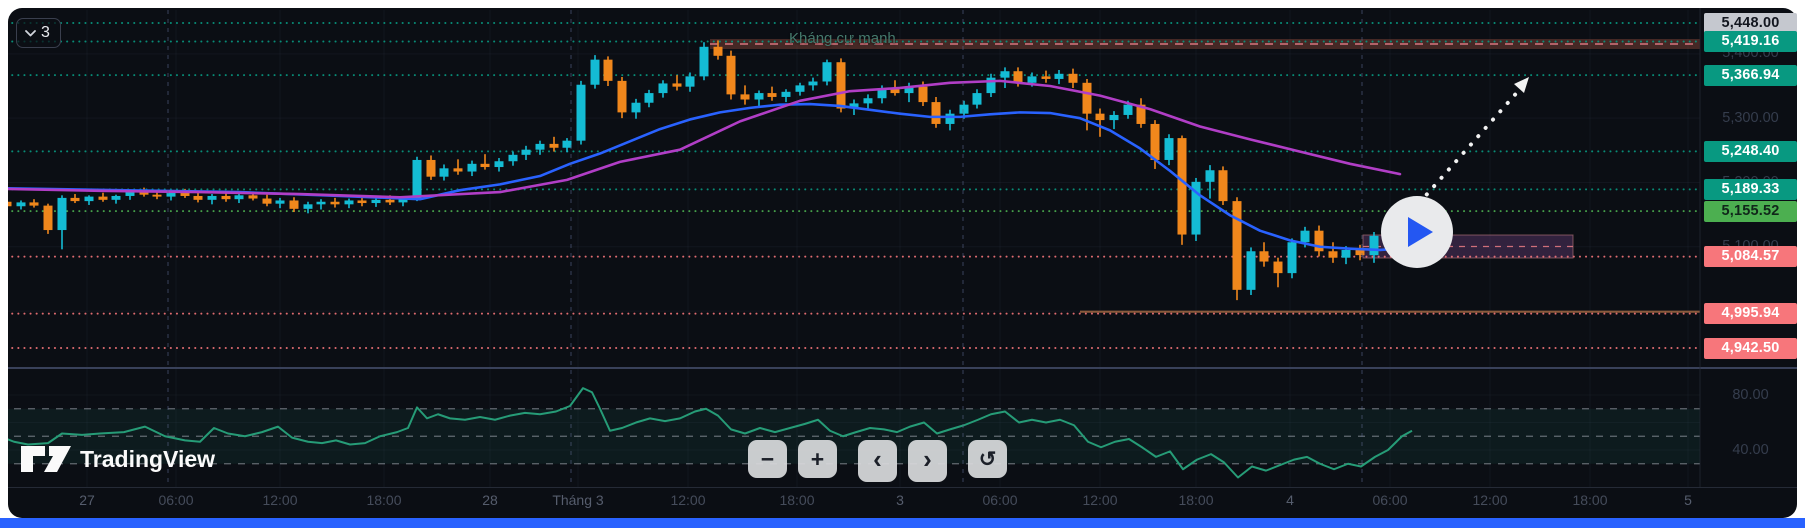 This screenshot has height=528, width=1805. Describe the element at coordinates (710, 433) in the screenshot. I see `rsi-line` at that location.